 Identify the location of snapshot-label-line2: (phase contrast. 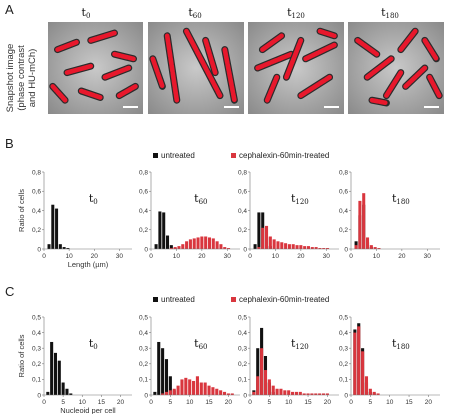
(21, 78).